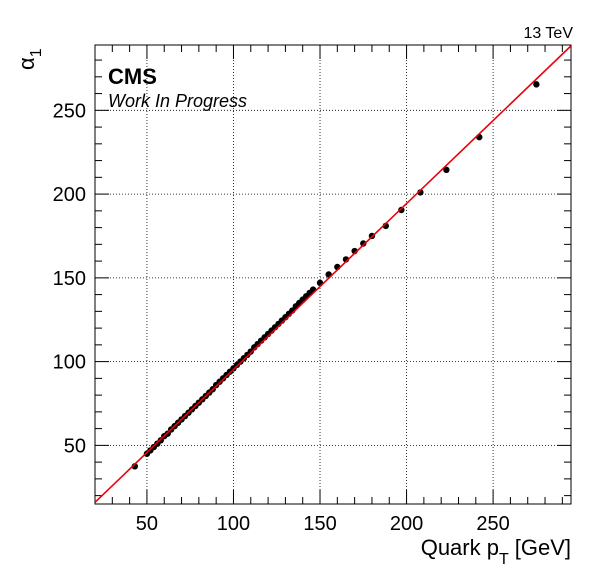  I want to click on y-axis-title-sub: 1, so click(36, 52).